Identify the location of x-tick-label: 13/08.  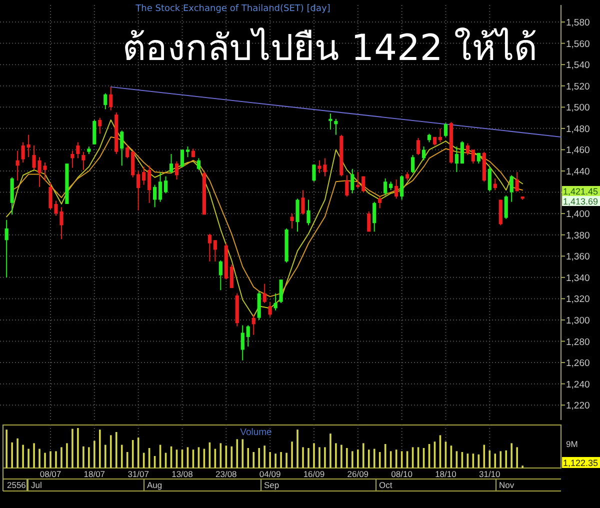
(183, 474).